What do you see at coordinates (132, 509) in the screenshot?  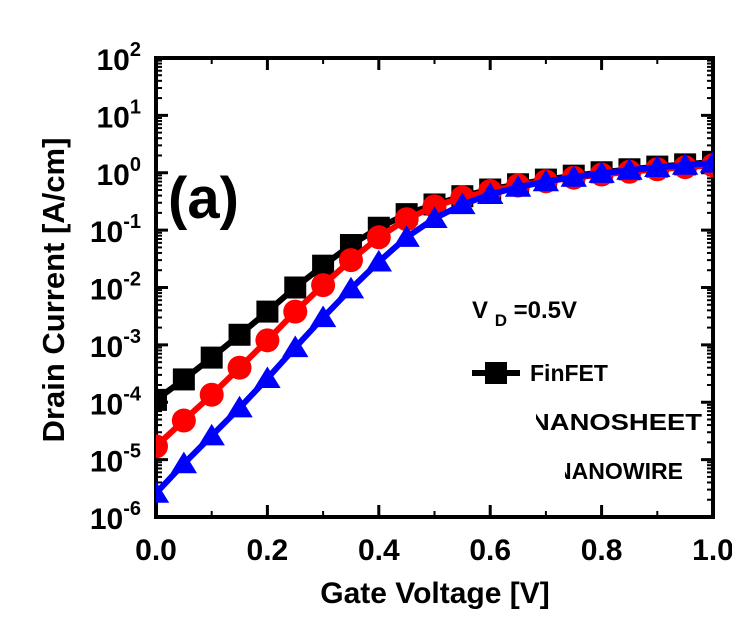 I see `y-tick-label-exponent: -6` at bounding box center [132, 509].